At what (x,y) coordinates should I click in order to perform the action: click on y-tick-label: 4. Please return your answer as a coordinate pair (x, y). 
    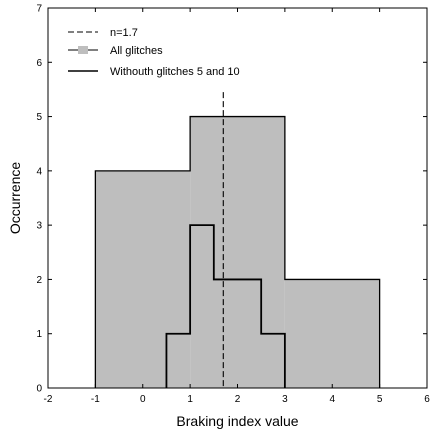
    Looking at the image, I should click on (39, 171).